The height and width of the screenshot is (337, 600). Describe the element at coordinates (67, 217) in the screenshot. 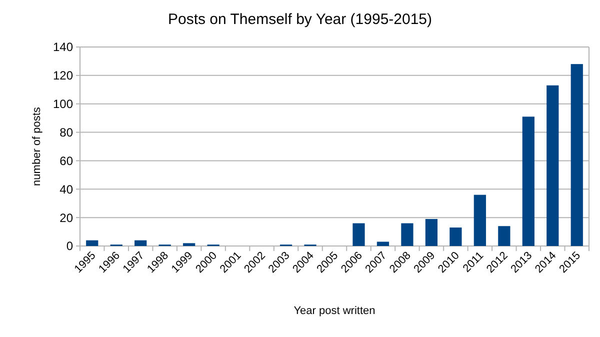

I see `y-tick-label: 20` at that location.